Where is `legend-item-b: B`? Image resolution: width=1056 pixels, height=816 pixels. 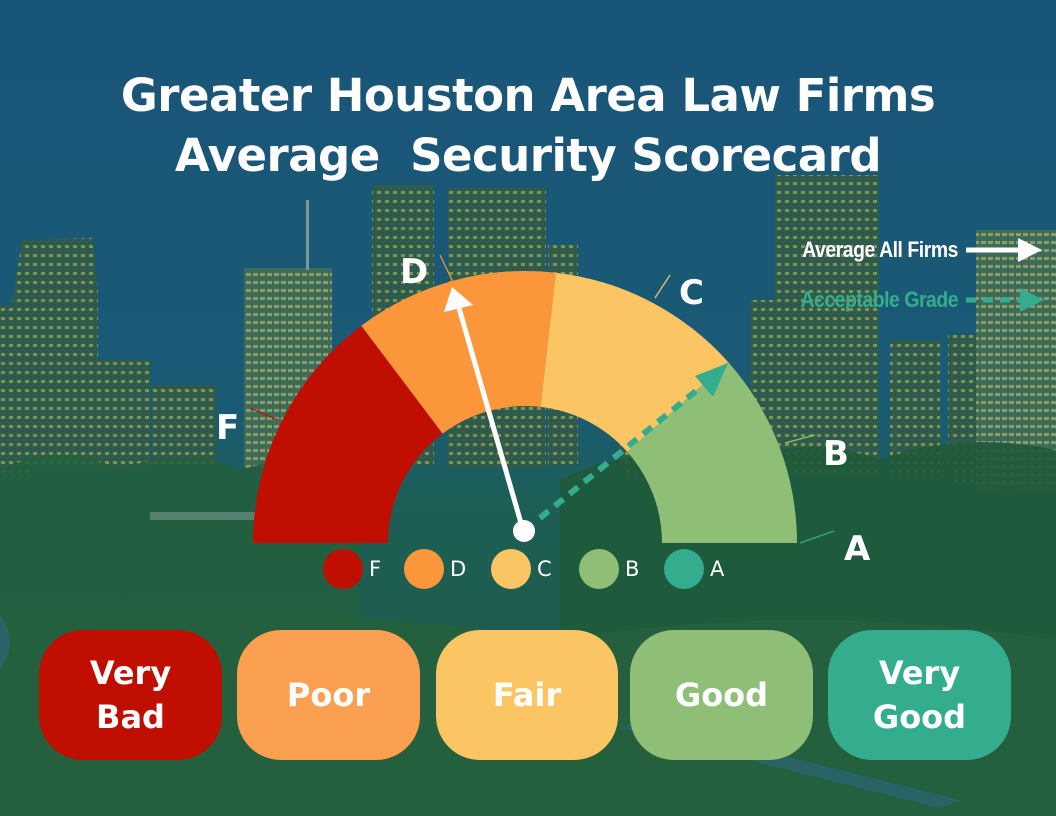
legend-item-b: B is located at coordinates (609, 569).